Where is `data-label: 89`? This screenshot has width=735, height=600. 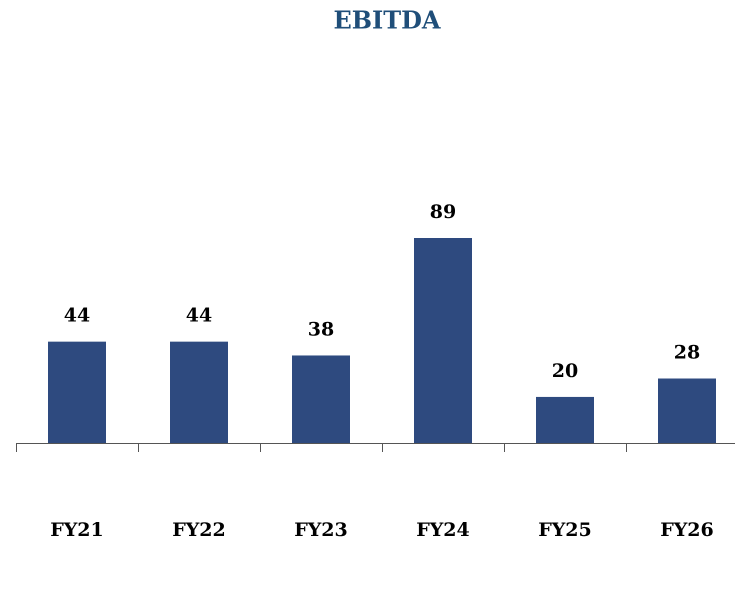 data-label: 89 is located at coordinates (443, 212).